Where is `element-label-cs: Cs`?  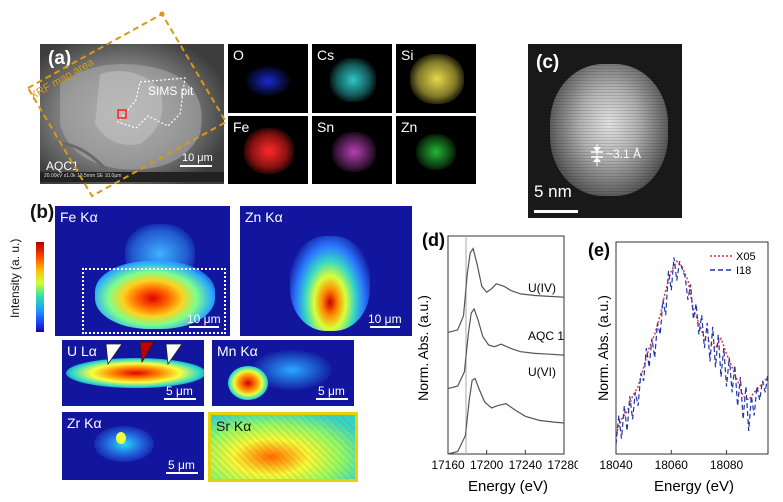 element-label-cs: Cs is located at coordinates (326, 55).